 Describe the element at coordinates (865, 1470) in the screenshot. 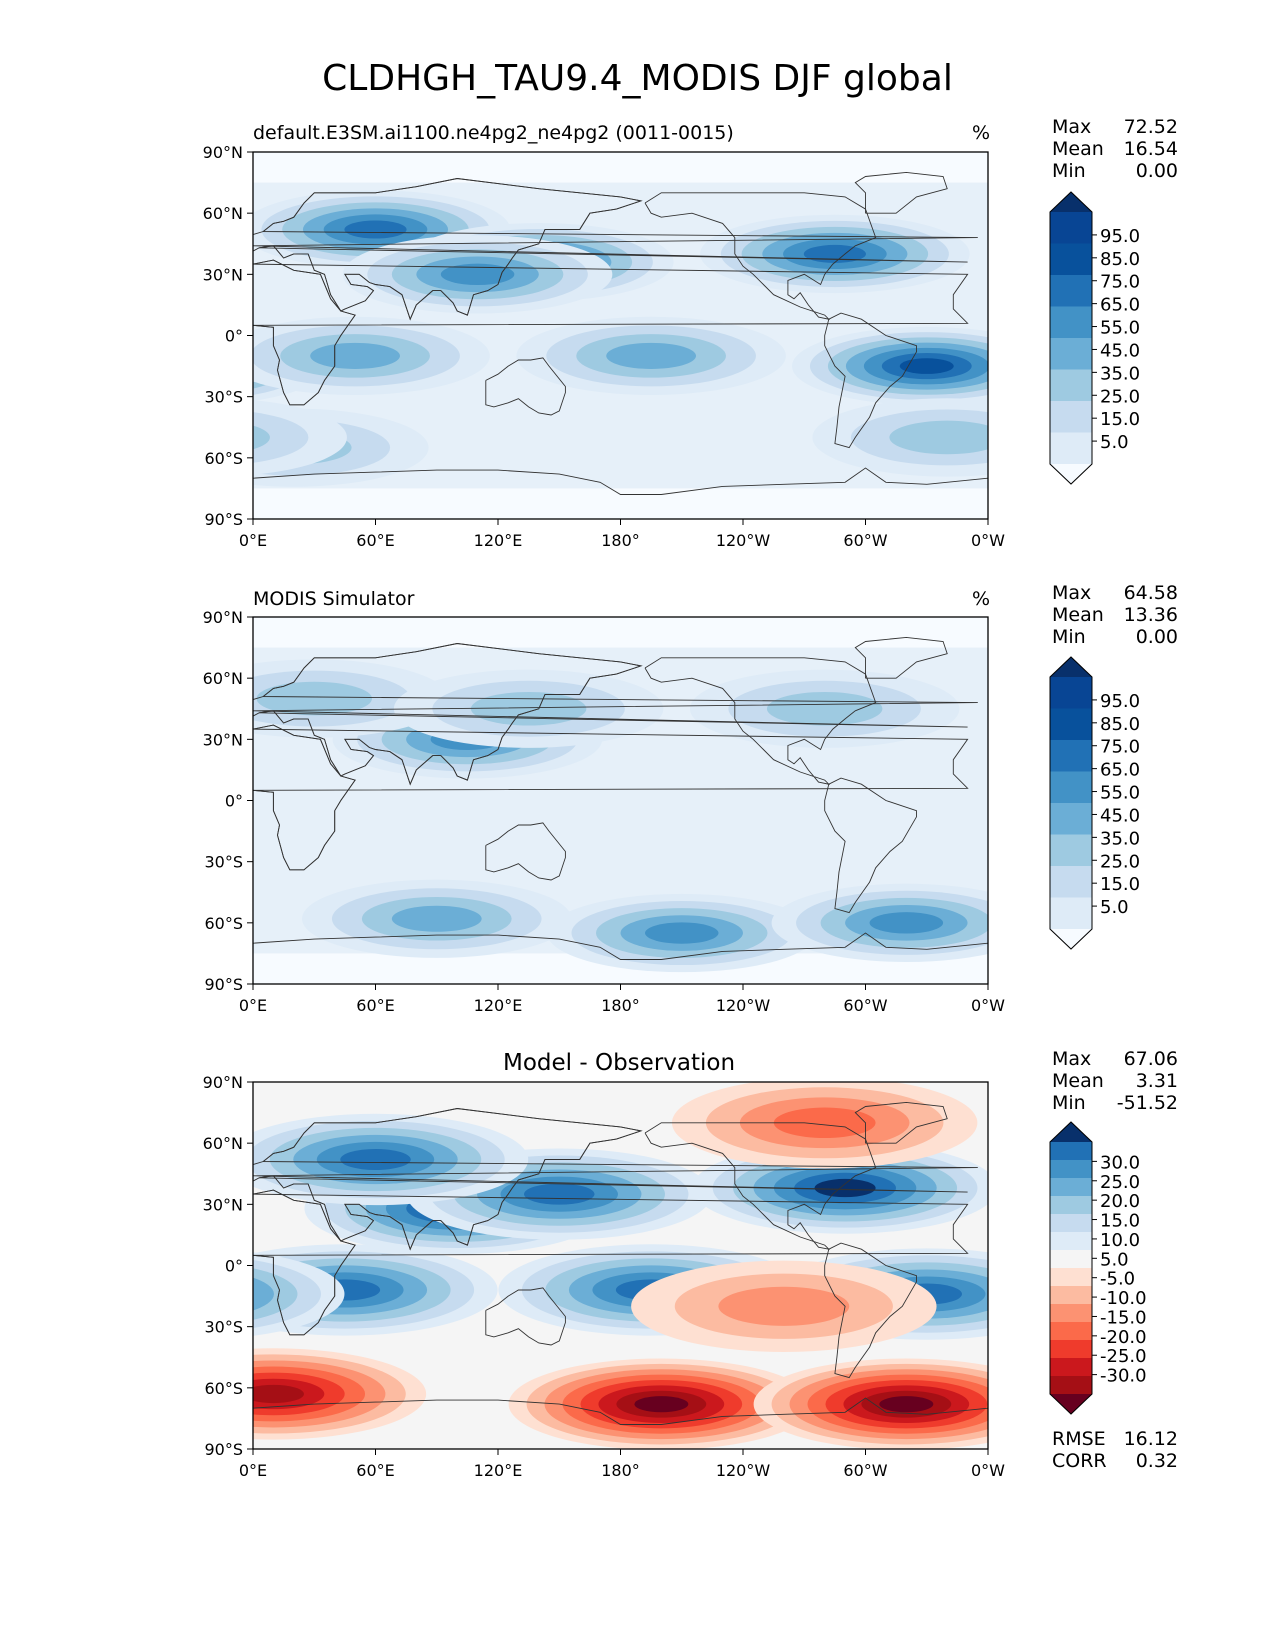

I see `x-tick-label: 60°W` at that location.